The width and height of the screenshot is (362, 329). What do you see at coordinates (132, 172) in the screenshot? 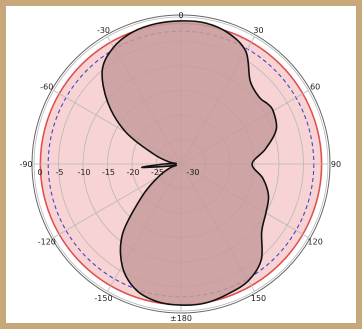
I see `radial-tick-label: -20` at bounding box center [132, 172].